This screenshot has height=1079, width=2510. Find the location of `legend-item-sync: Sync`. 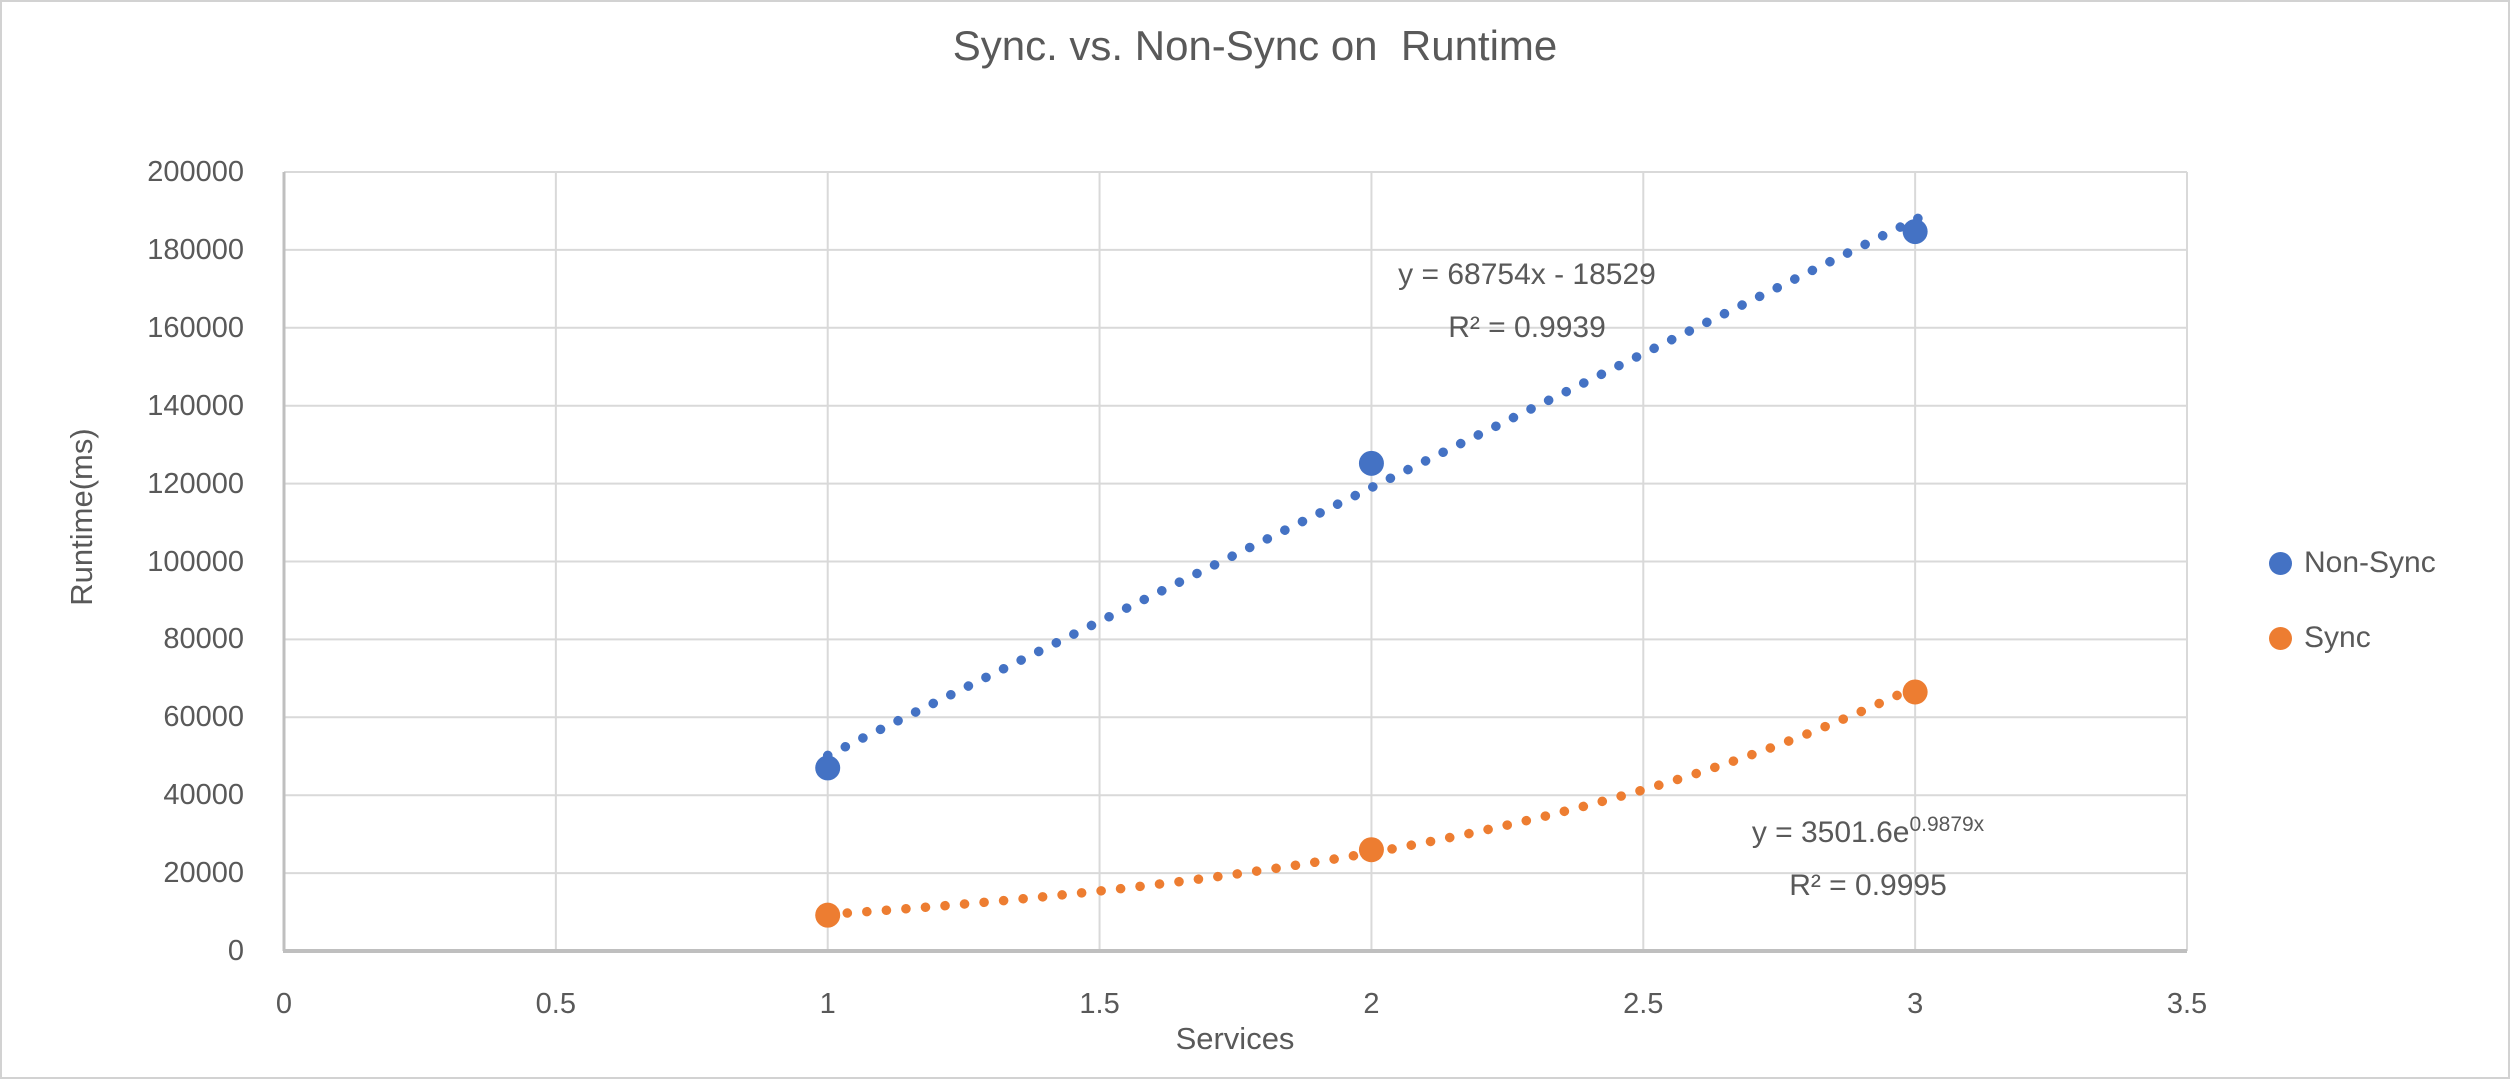

legend-item-sync: Sync is located at coordinates (2352, 638).